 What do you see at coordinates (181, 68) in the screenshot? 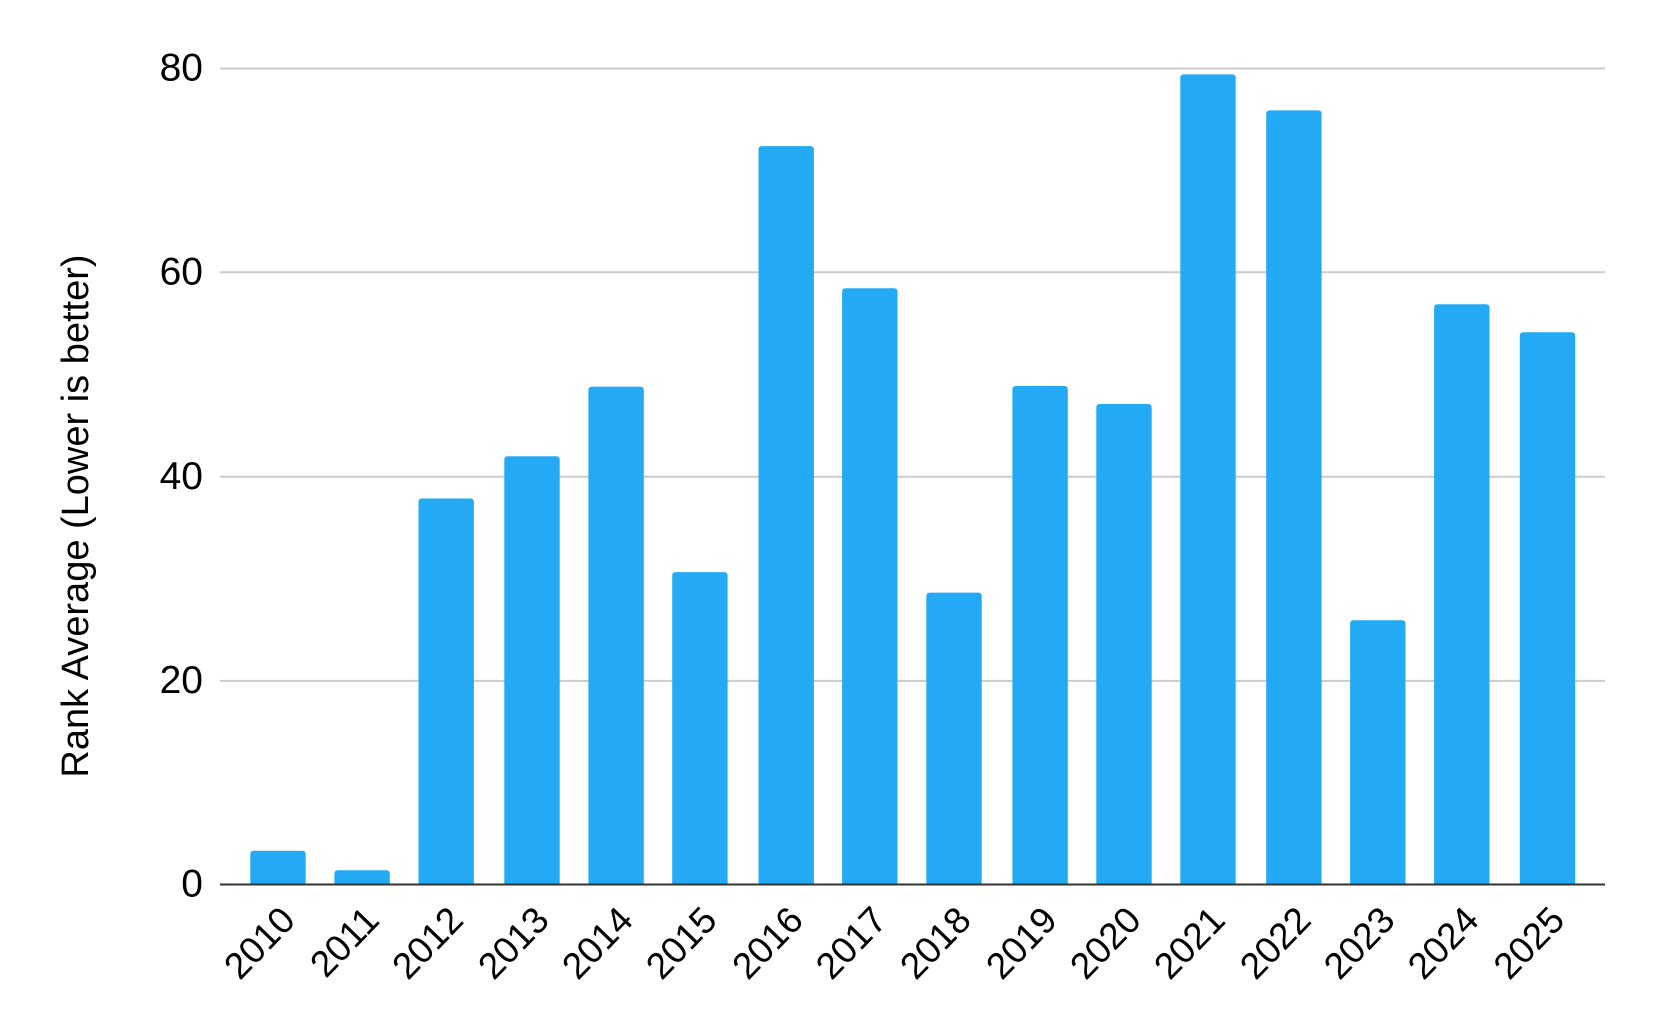
I see `svg-text: 80` at bounding box center [181, 68].